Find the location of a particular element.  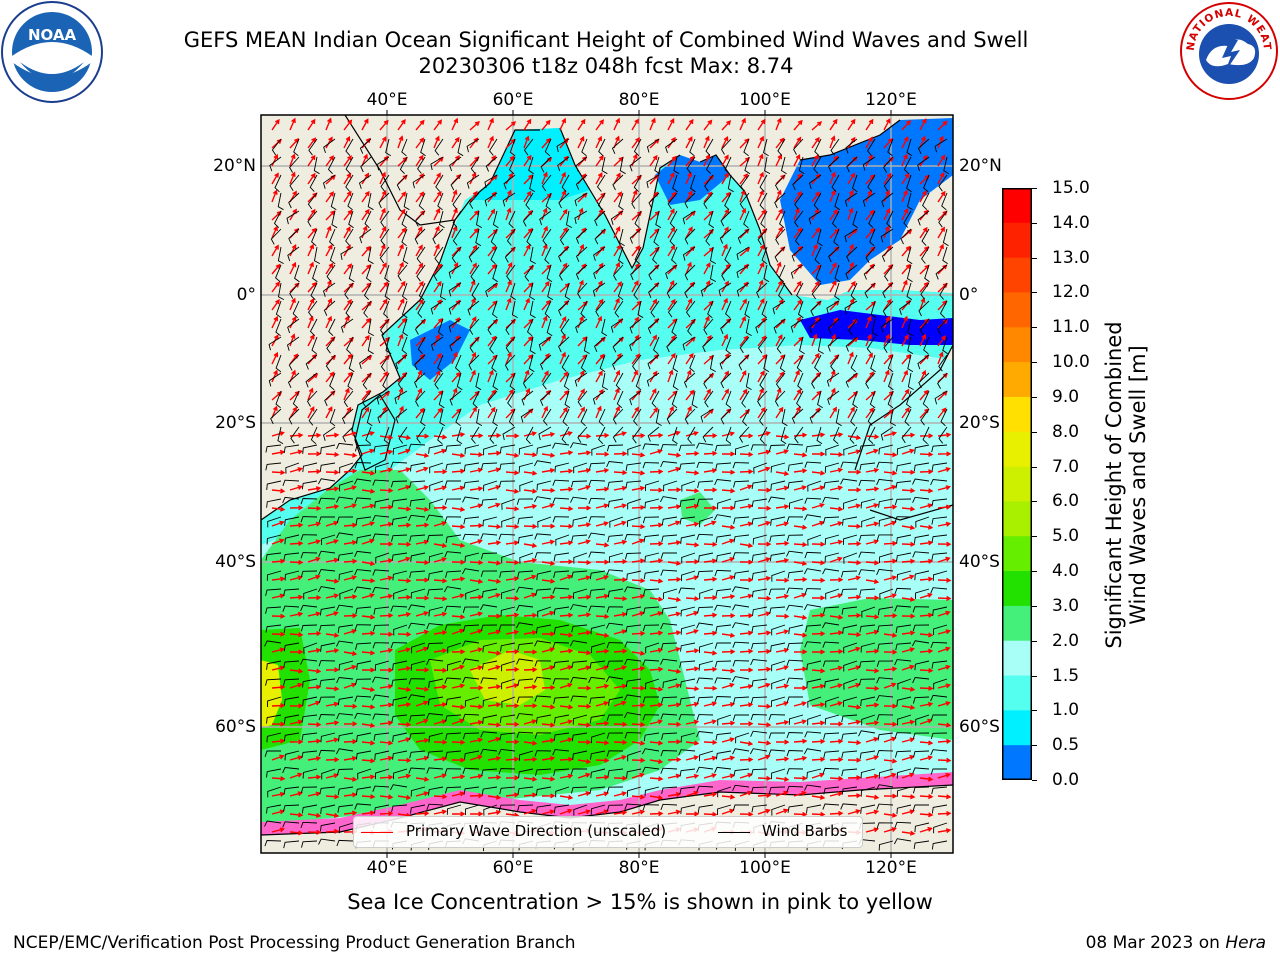

colorbar-tick-label: 8.0 is located at coordinates (1066, 431).